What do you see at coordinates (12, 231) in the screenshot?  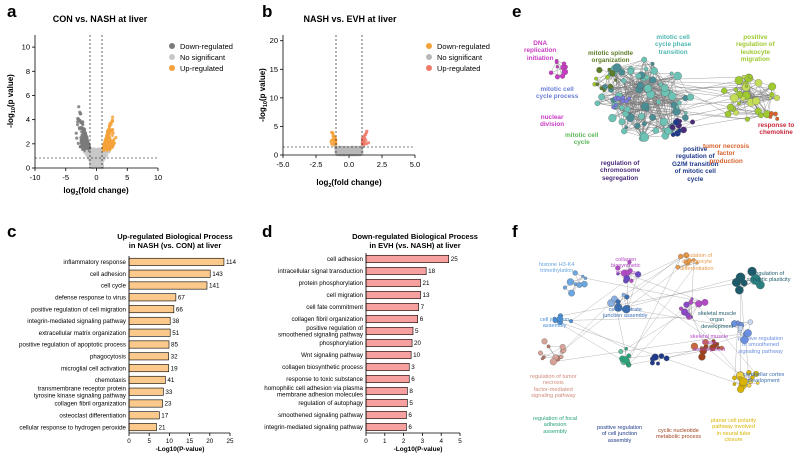 I see `panel-letter-c: c` at bounding box center [12, 231].